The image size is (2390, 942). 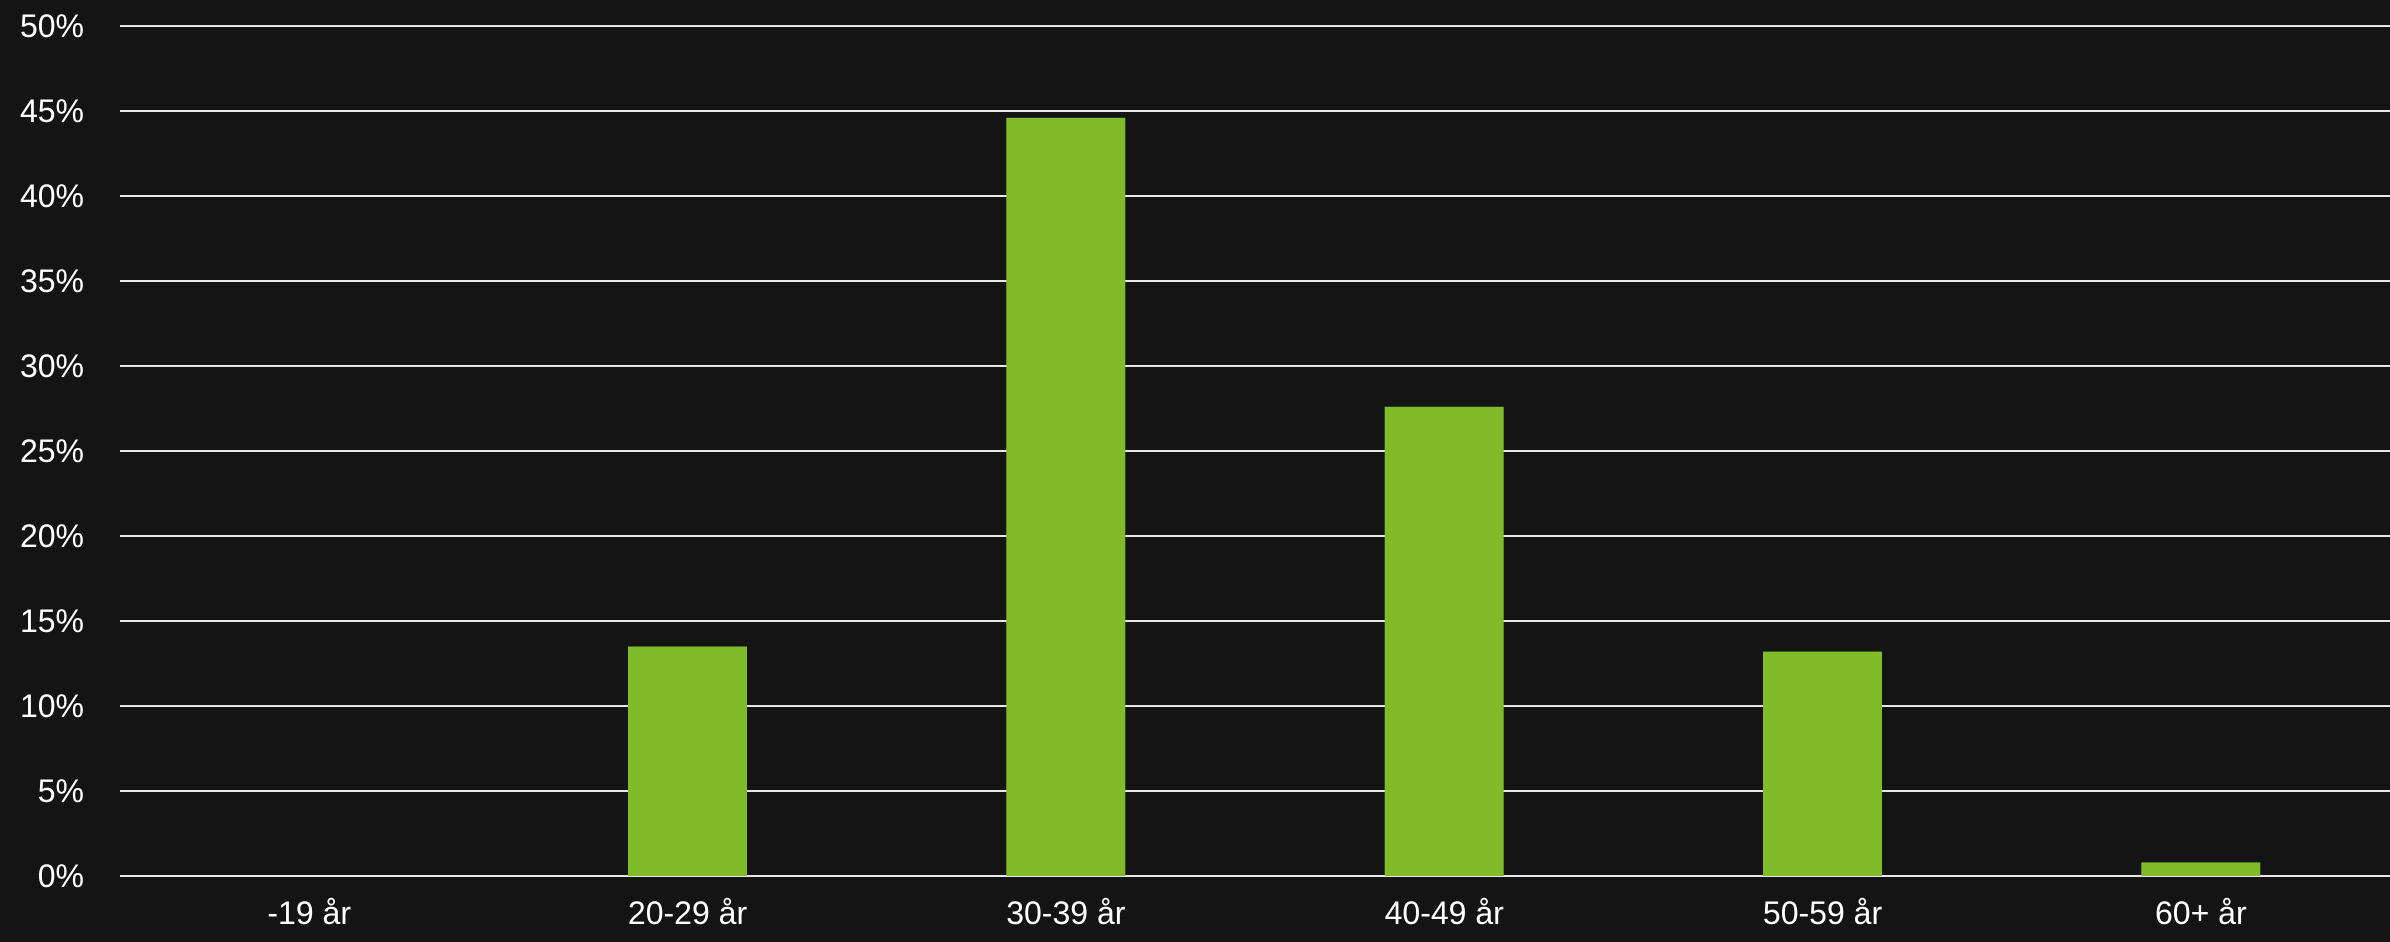 What do you see at coordinates (52, 26) in the screenshot?
I see `y-tick-label: 50%` at bounding box center [52, 26].